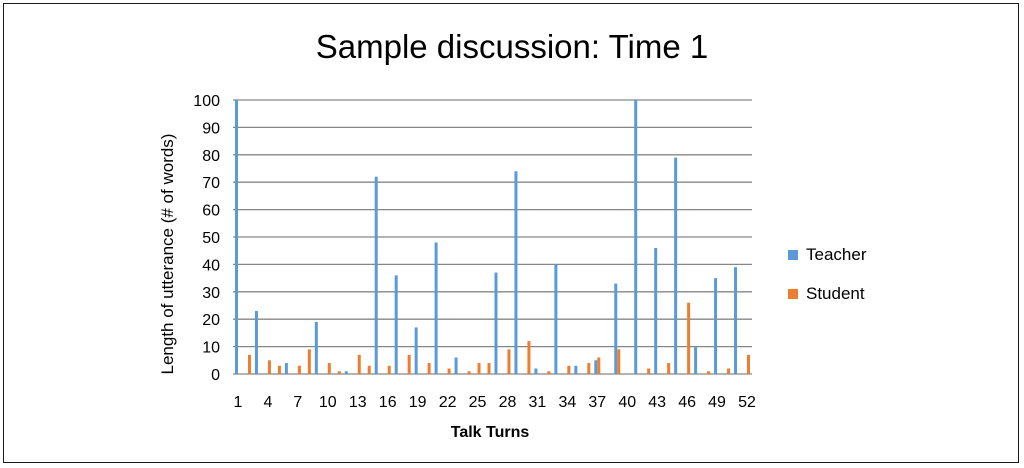 The width and height of the screenshot is (1024, 468). Describe the element at coordinates (211, 293) in the screenshot. I see `y-tick-label-30: 30` at that location.